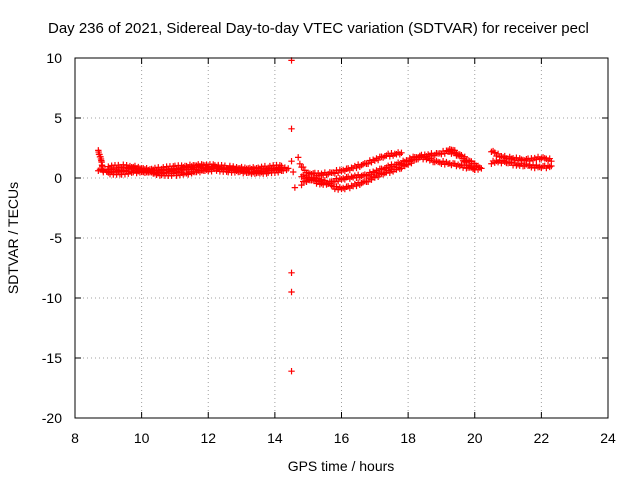 The image size is (640, 480). I want to click on x-tick-label: 20, so click(475, 438).